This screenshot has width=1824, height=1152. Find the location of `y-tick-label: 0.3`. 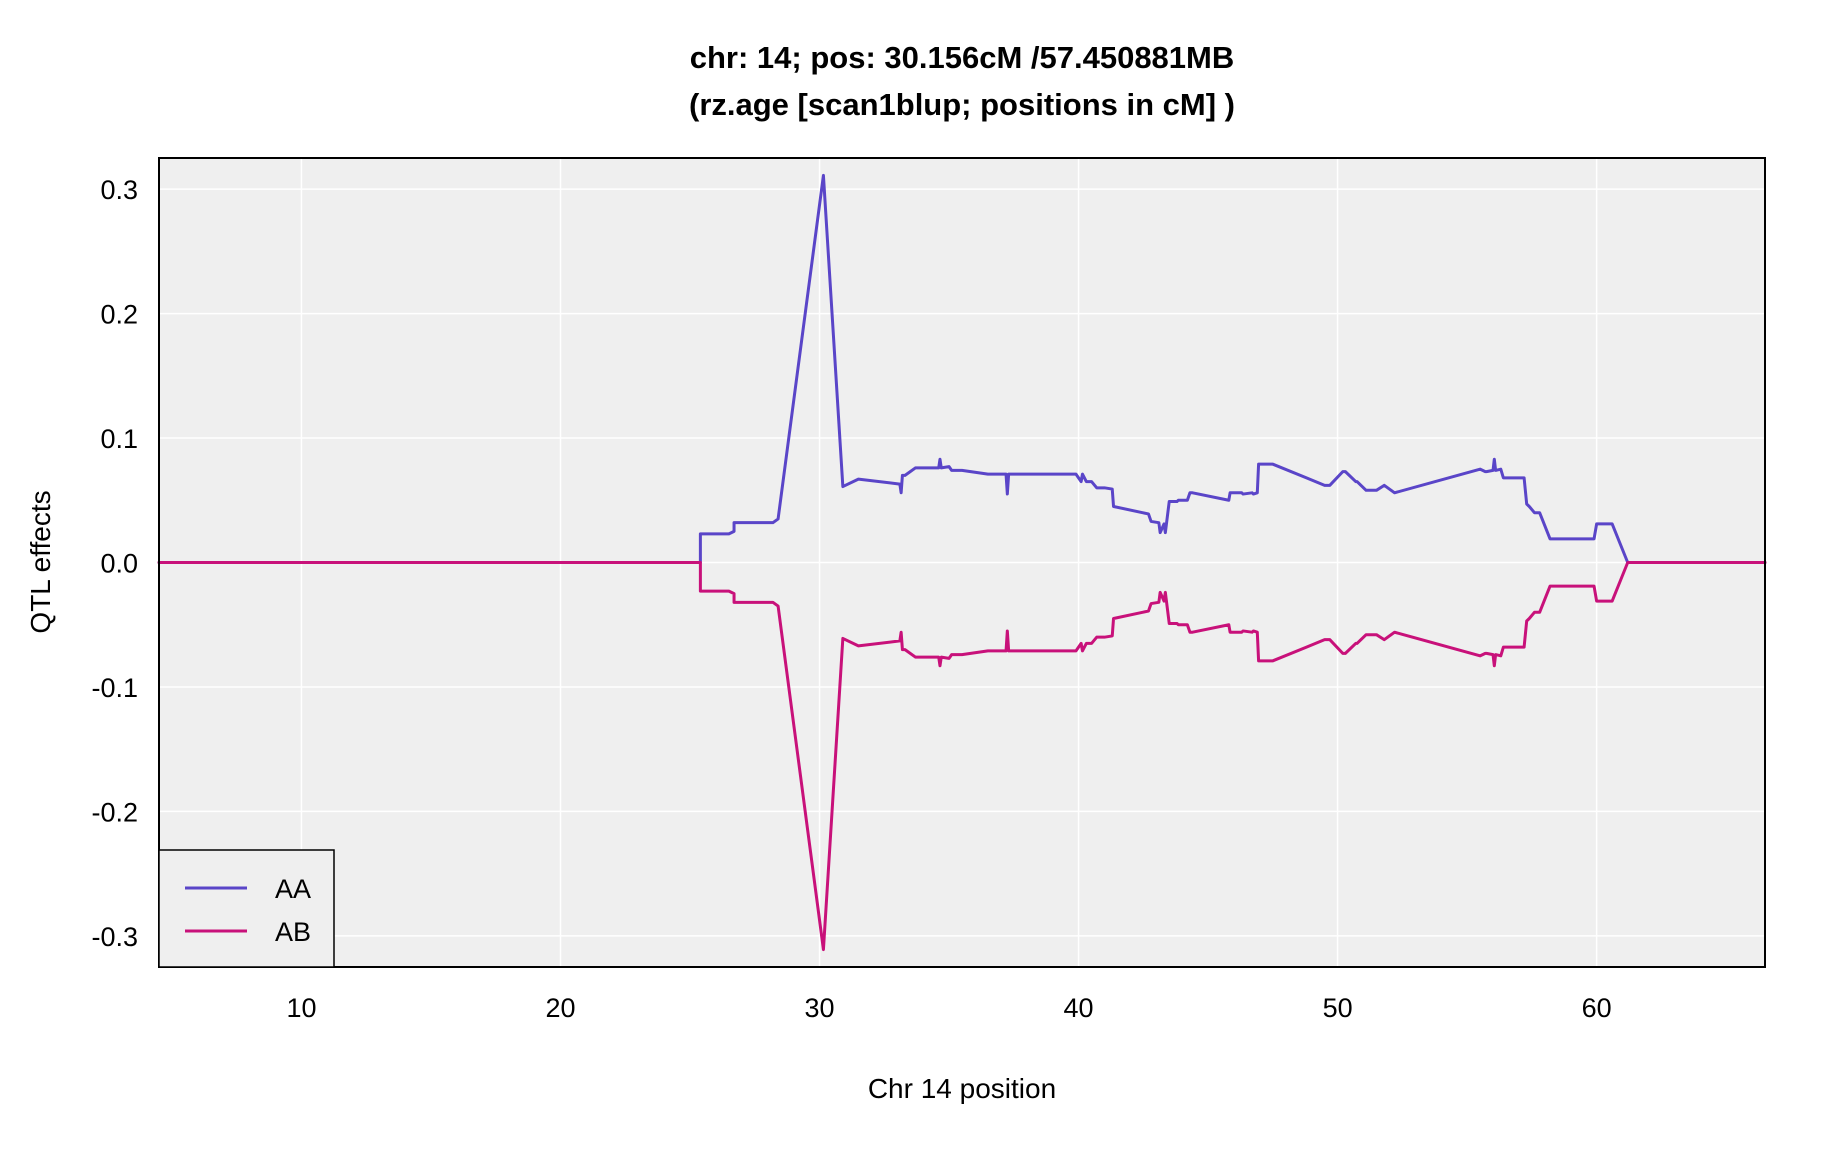

y-tick-label: 0.3 is located at coordinates (119, 190).